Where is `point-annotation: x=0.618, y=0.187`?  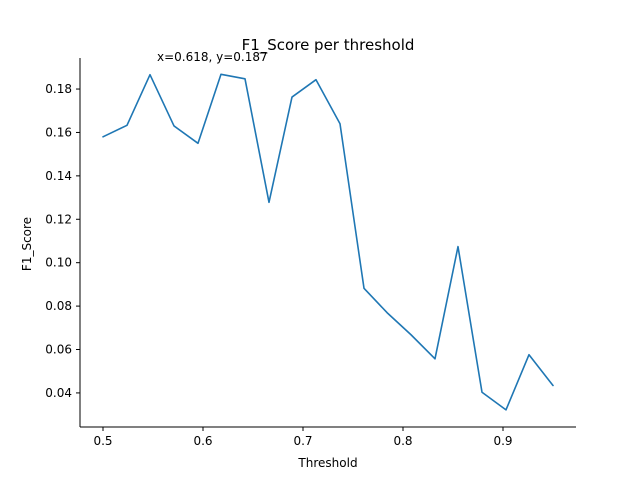
point-annotation: x=0.618, y=0.187 is located at coordinates (212, 57).